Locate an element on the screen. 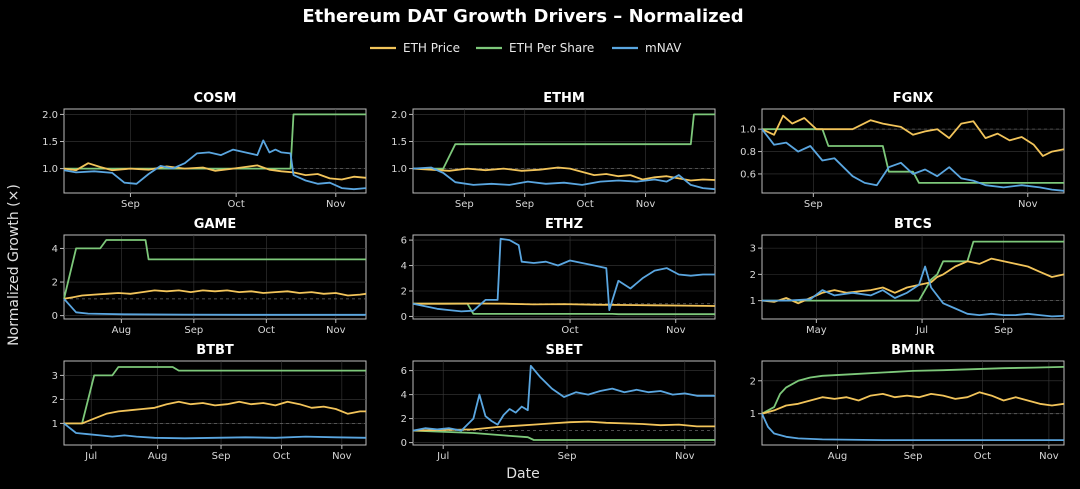  panel-ethm: ETHM 1.0 1.5 2.0 Sep Sep Oct Nov is located at coordinates (553, 150).